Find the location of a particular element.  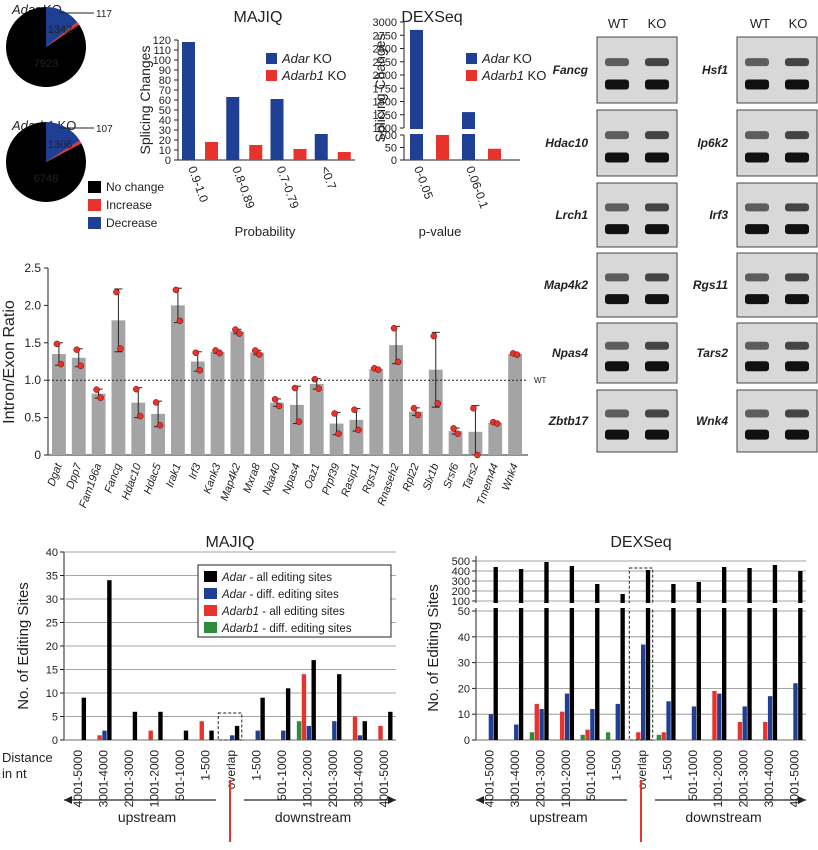

y-tick-label: 1.0 is located at coordinates (32, 380).